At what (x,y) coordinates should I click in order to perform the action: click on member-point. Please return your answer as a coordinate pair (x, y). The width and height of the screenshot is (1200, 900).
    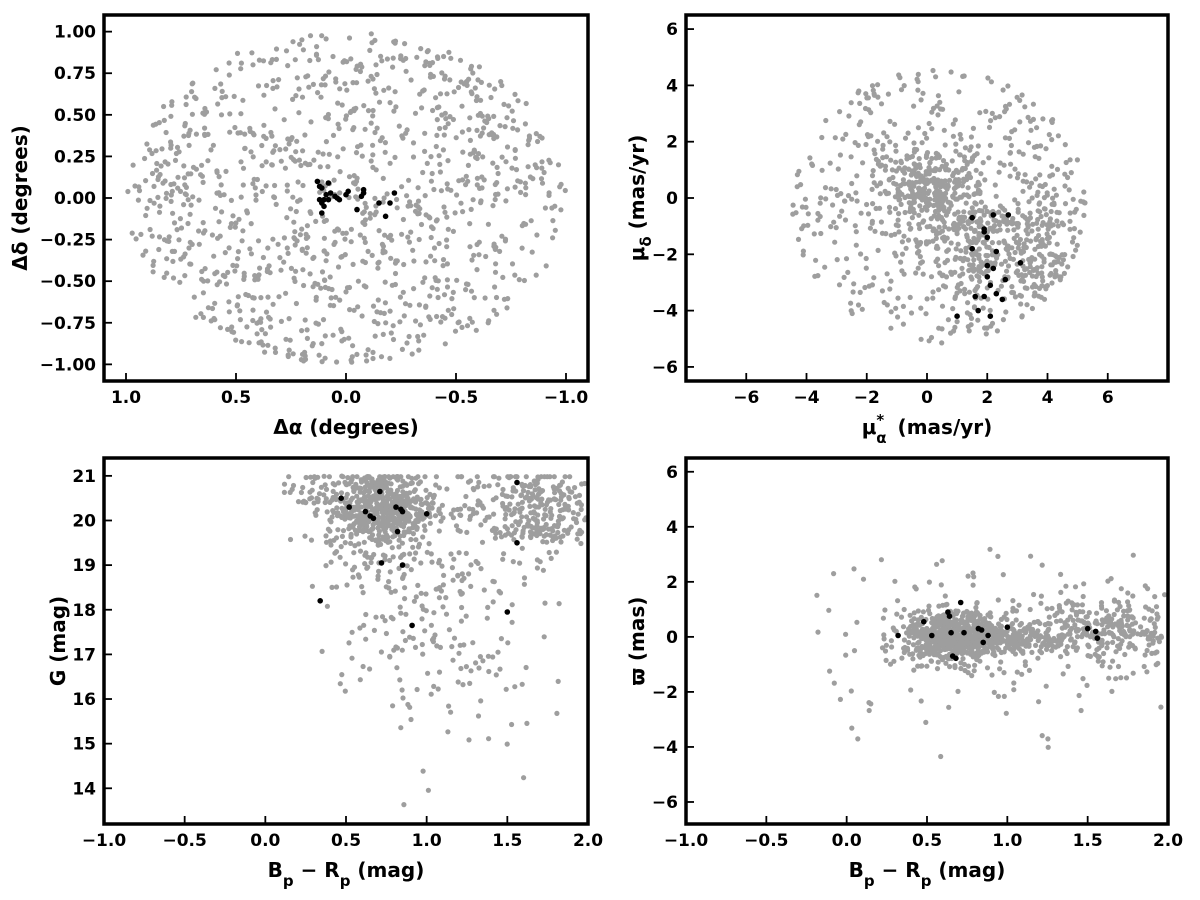
    Looking at the image, I should click on (1020, 263).